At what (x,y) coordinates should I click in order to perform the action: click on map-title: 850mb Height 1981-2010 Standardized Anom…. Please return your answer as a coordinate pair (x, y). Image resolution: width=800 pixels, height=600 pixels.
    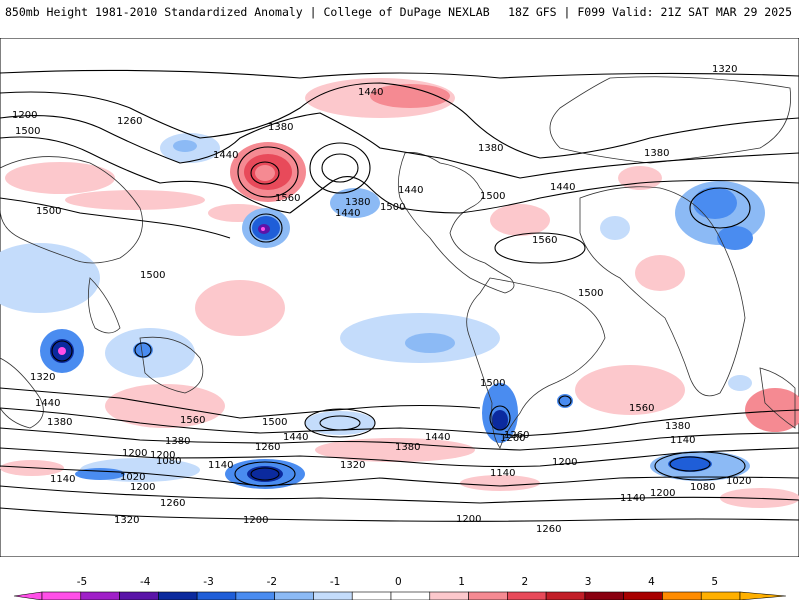
    Looking at the image, I should click on (247, 12).